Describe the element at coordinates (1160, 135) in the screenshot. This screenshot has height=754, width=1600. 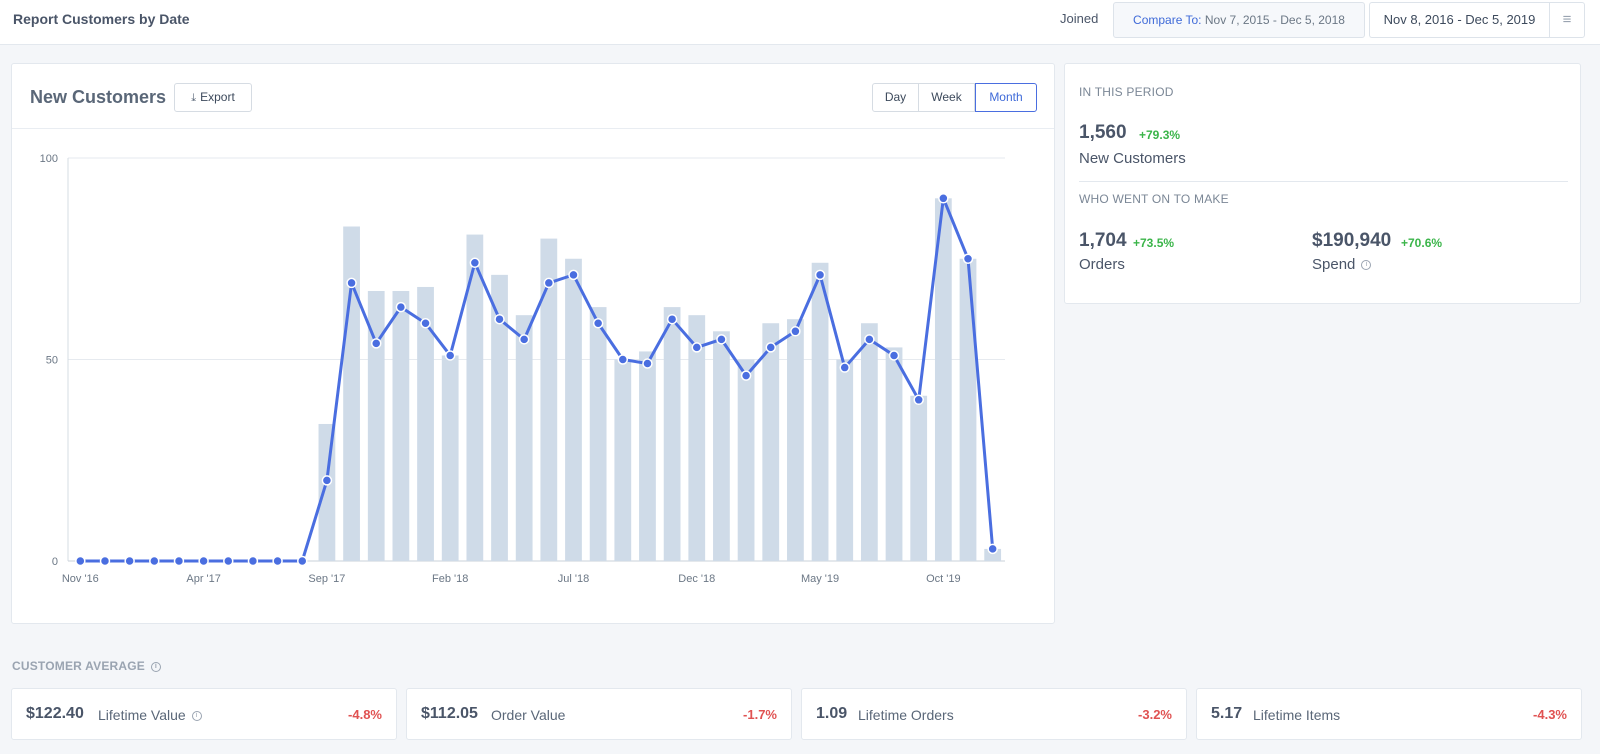
I see `new-customers-change: +79.3%` at that location.